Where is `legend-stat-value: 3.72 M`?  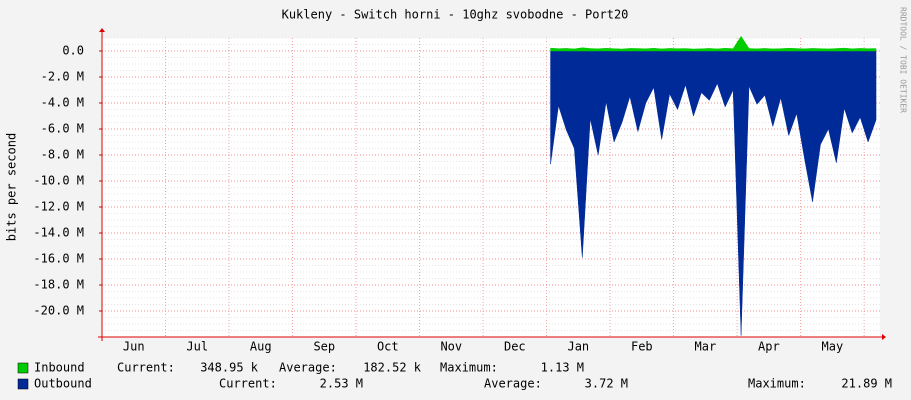 legend-stat-value: 3.72 M is located at coordinates (606, 384).